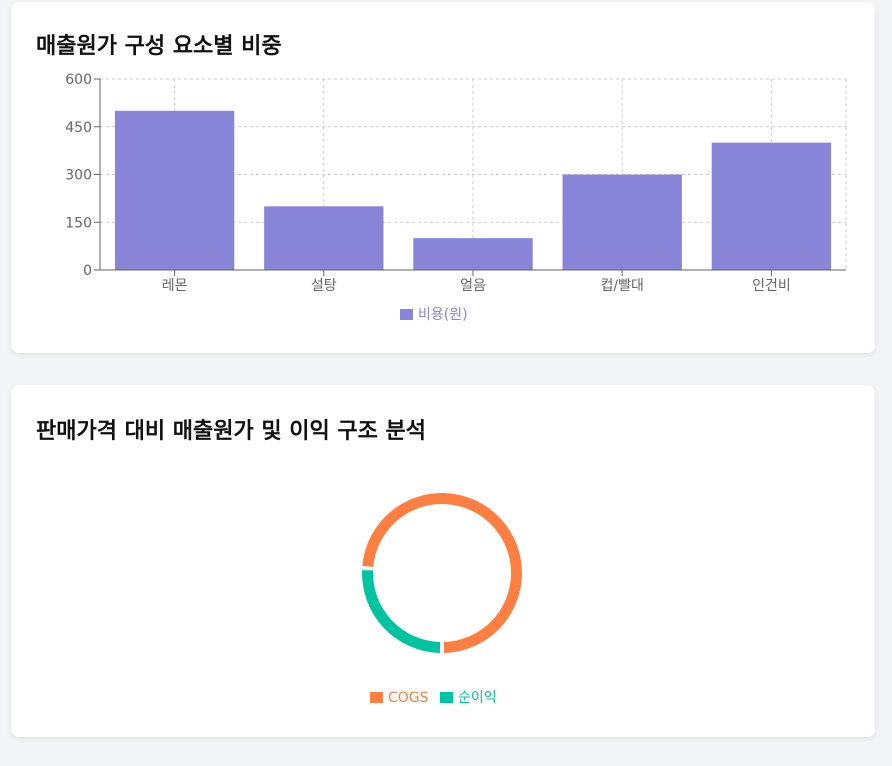 The image size is (892, 766). Describe the element at coordinates (473, 254) in the screenshot. I see `bar-얼음` at that location.